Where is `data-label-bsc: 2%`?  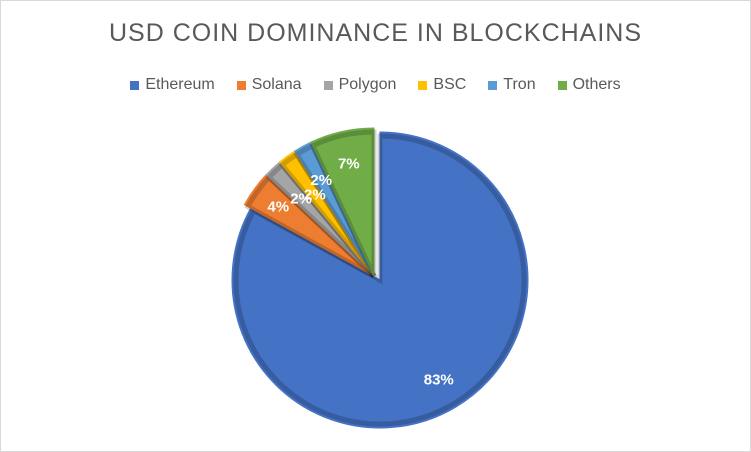
data-label-bsc: 2% is located at coordinates (315, 195).